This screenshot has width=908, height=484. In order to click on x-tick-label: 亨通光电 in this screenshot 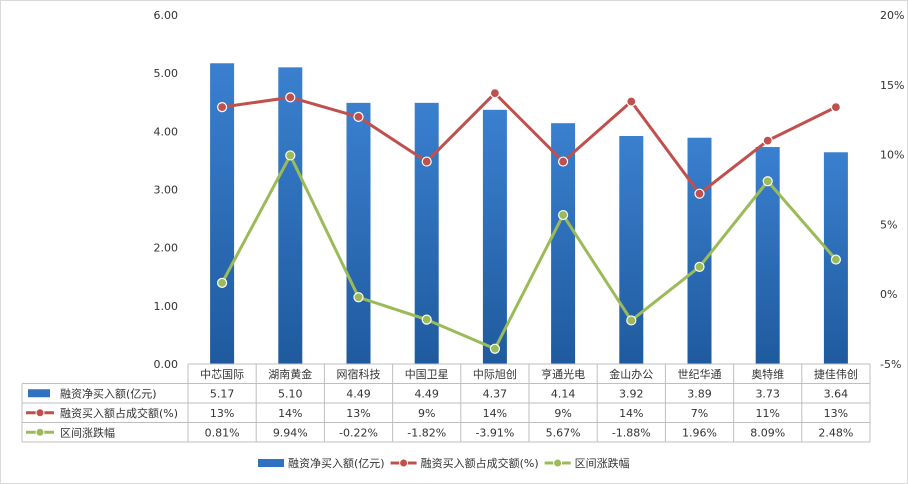, I will do `click(563, 374)`.